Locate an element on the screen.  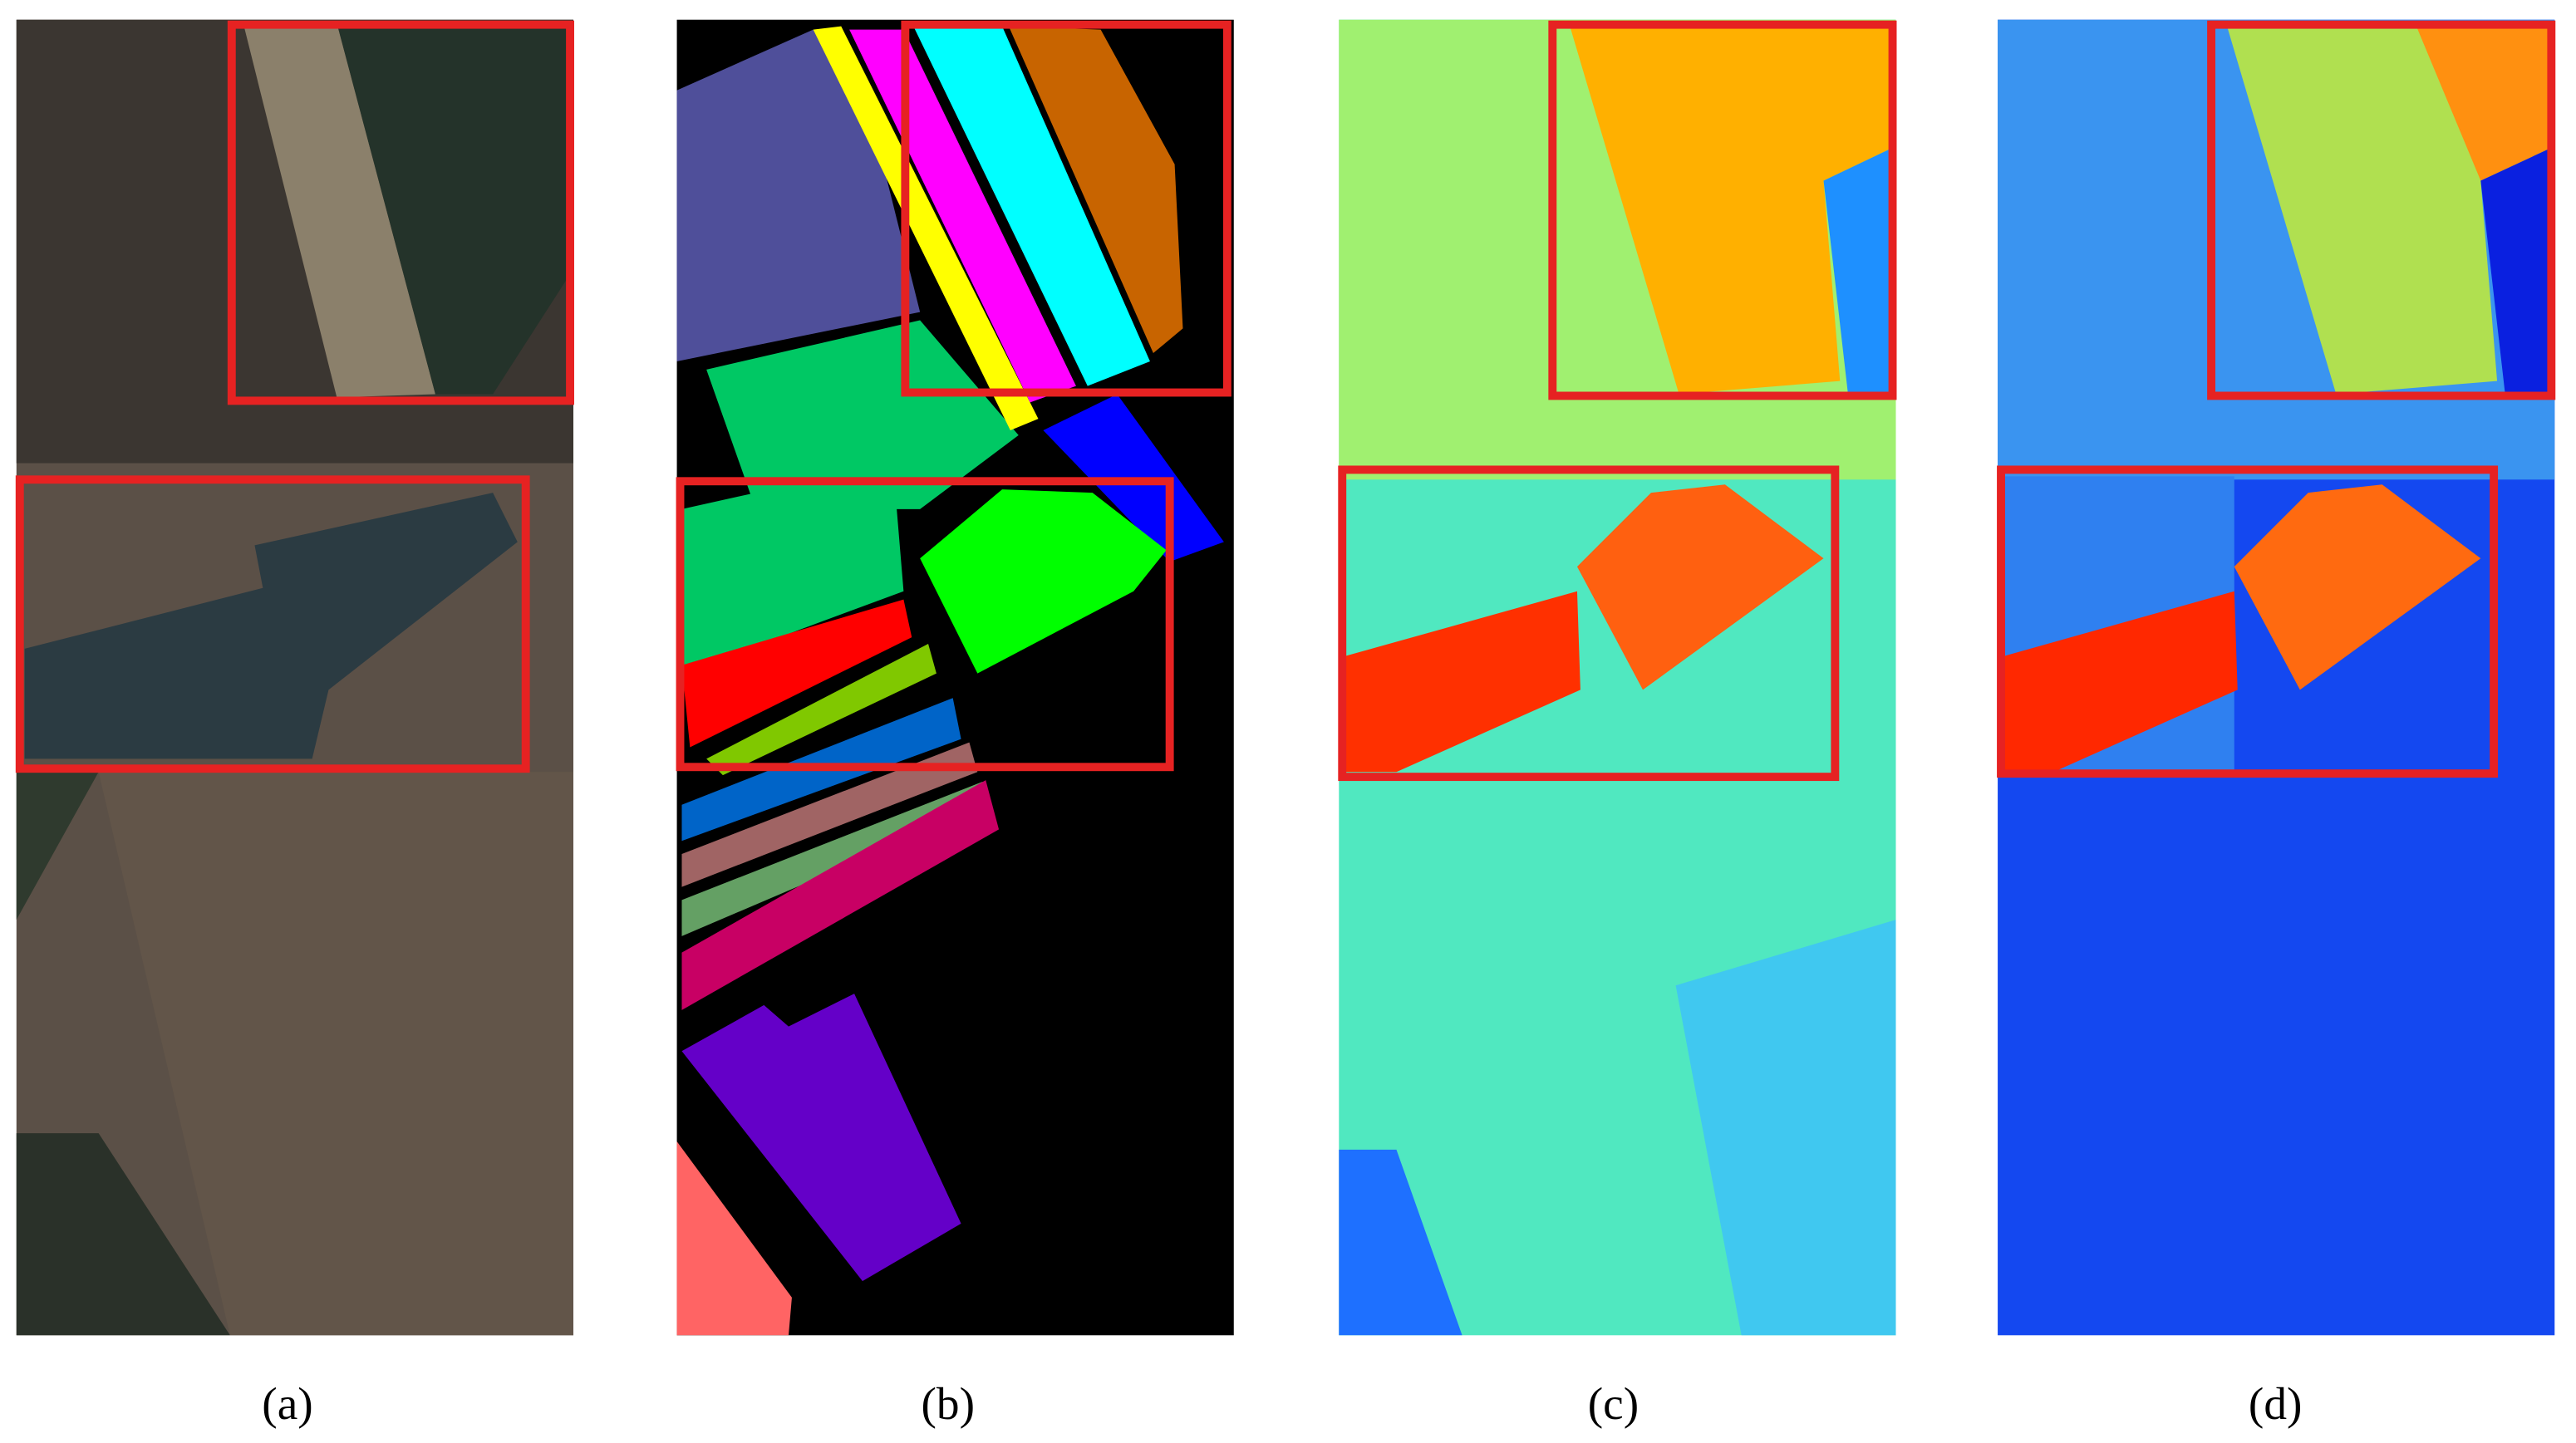
water is located at coordinates (271, 626).